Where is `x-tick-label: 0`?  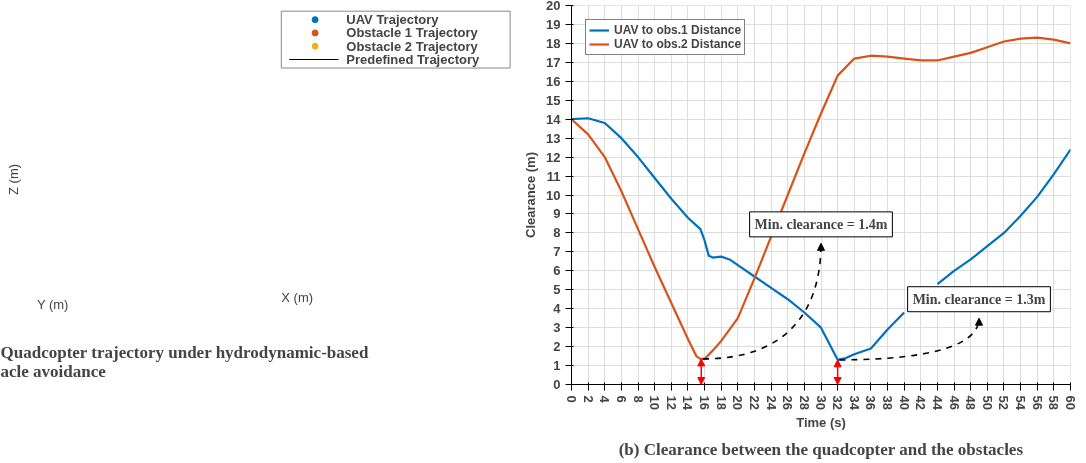
x-tick-label: 0 is located at coordinates (571, 399).